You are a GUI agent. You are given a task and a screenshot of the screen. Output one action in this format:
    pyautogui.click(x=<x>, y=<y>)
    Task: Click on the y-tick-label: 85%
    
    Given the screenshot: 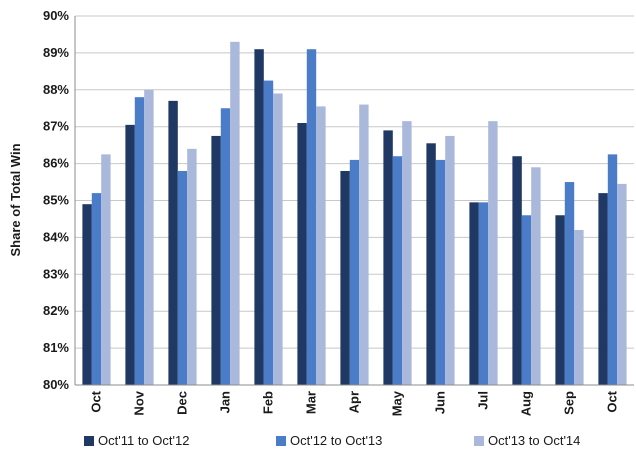 What is the action you would take?
    pyautogui.click(x=56, y=200)
    